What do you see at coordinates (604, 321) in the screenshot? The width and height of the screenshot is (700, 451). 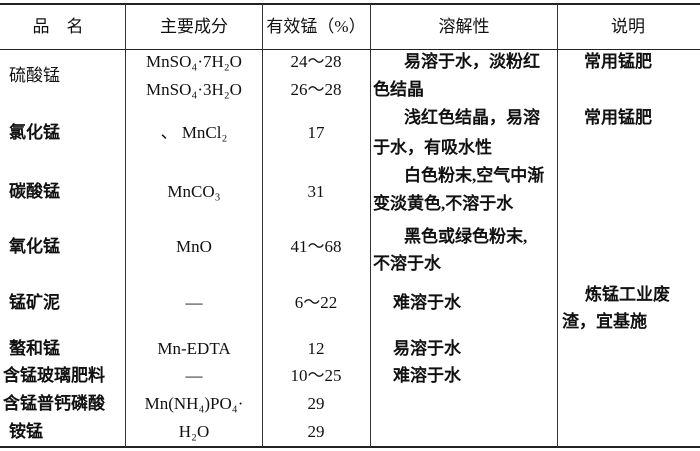 I see `cell-note-shared: 渣，宜基施` at bounding box center [604, 321].